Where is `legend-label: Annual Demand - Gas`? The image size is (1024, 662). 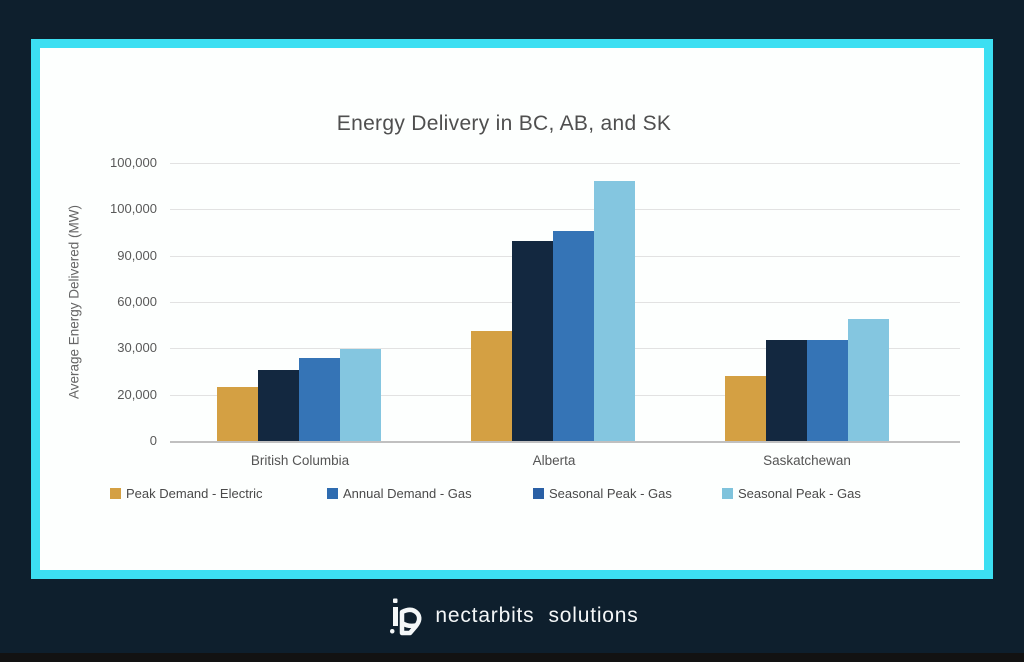
legend-label: Annual Demand - Gas is located at coordinates (407, 493).